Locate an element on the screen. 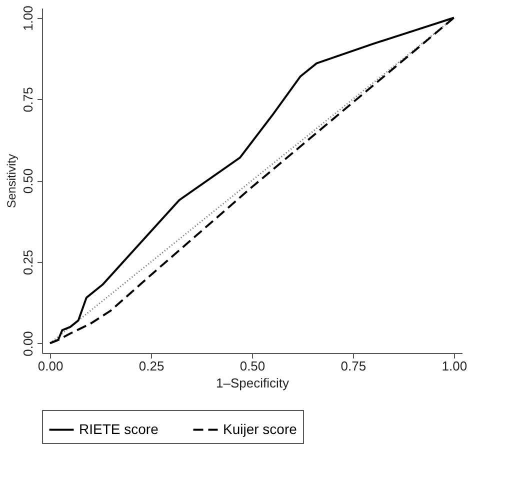 This screenshot has height=477, width=521. y-tick-label: 0.00 is located at coordinates (28, 343).